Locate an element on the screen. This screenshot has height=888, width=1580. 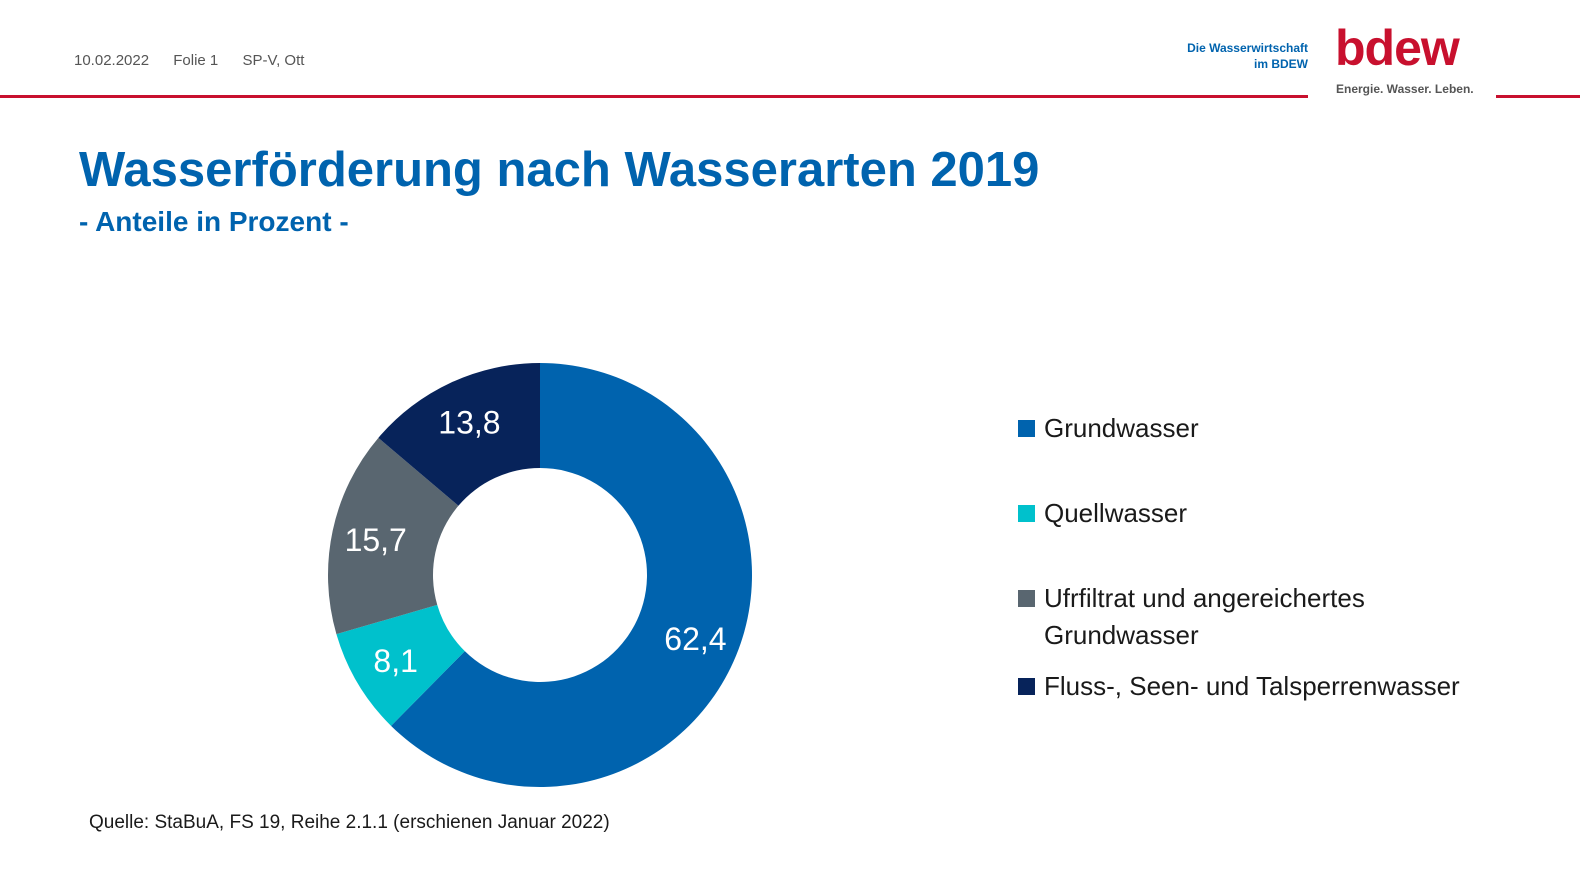
legend-item-grundwasser: Grundwasser is located at coordinates (1288, 428).